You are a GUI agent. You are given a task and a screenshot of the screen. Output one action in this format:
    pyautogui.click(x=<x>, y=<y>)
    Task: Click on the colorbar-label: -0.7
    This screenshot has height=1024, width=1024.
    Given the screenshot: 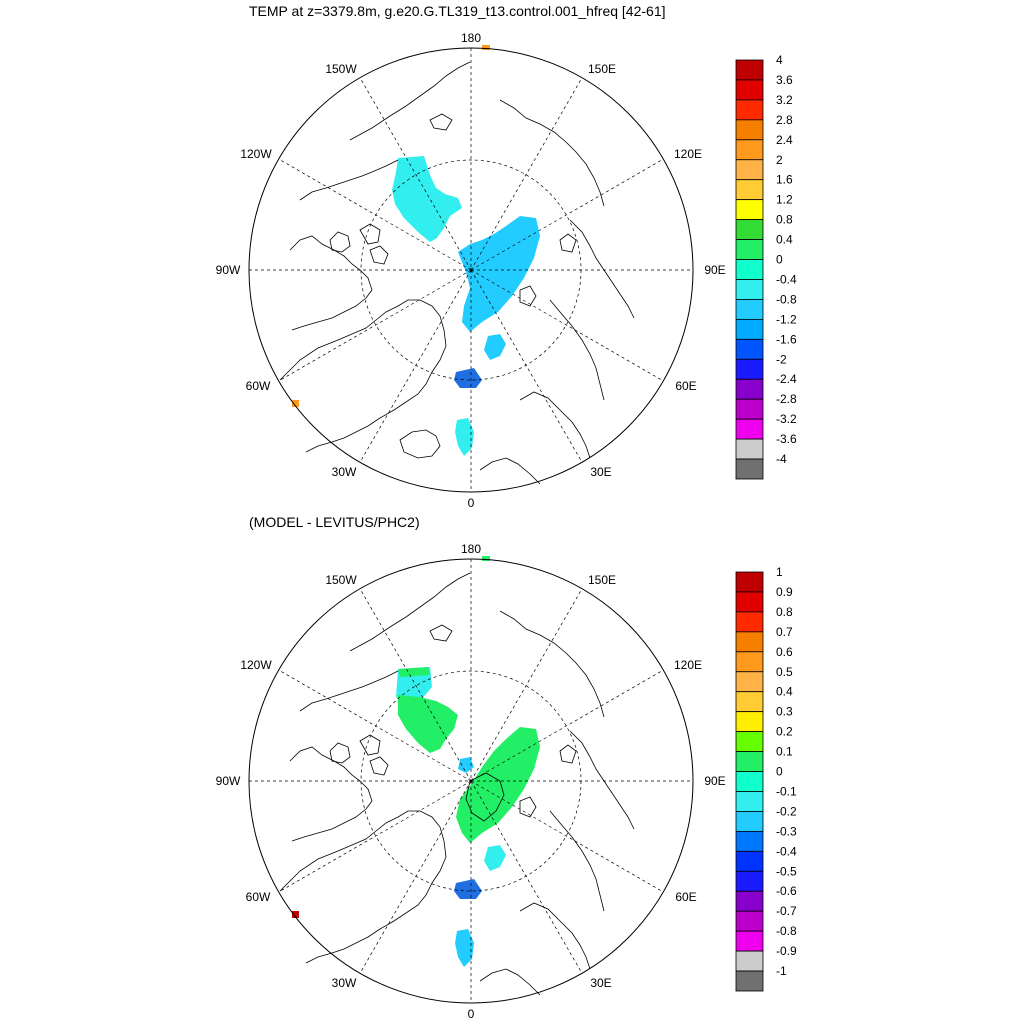 What is the action you would take?
    pyautogui.click(x=786, y=911)
    